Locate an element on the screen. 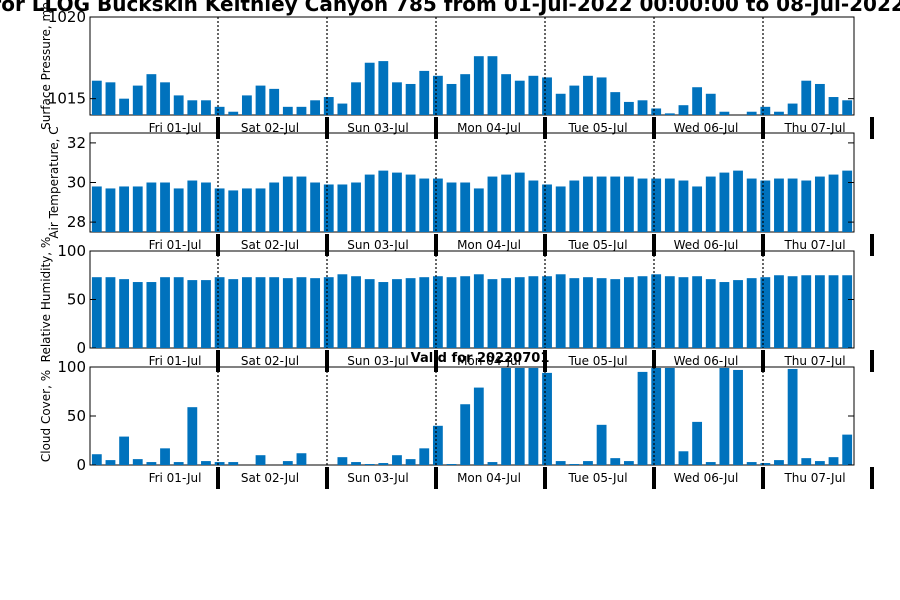 This screenshot has height=600, width=900. x-day-label: Sat 02-Jul is located at coordinates (270, 478).